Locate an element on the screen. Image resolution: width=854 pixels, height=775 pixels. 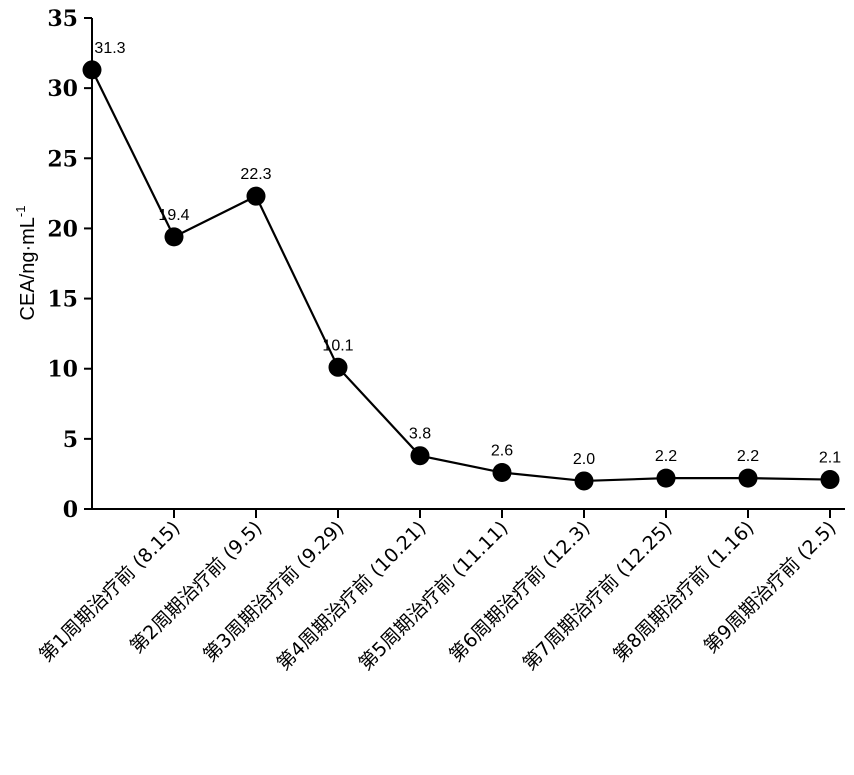
data-label: 10.1 is located at coordinates (337, 345).